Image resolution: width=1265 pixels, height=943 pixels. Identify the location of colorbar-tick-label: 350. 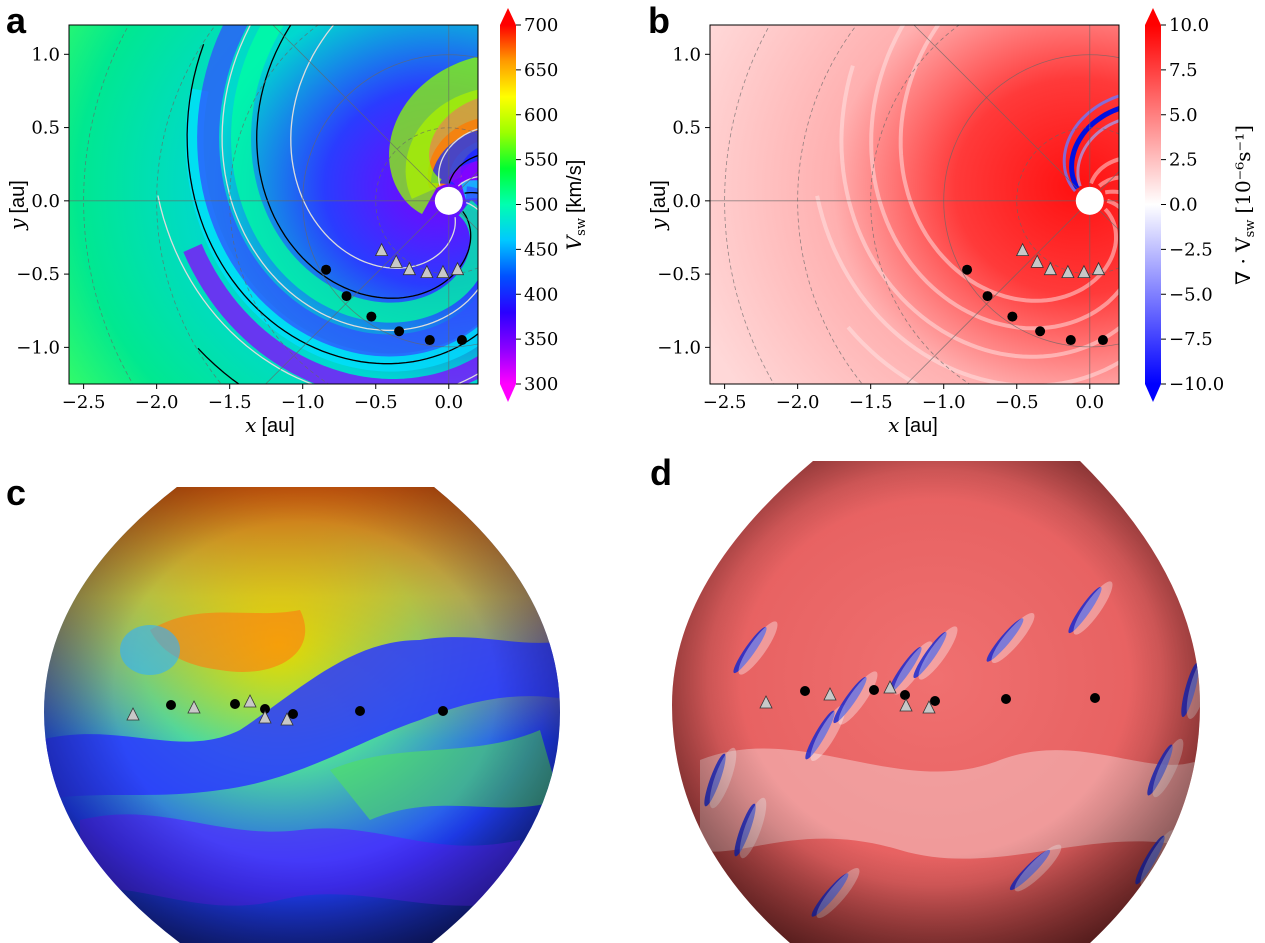
(541, 339).